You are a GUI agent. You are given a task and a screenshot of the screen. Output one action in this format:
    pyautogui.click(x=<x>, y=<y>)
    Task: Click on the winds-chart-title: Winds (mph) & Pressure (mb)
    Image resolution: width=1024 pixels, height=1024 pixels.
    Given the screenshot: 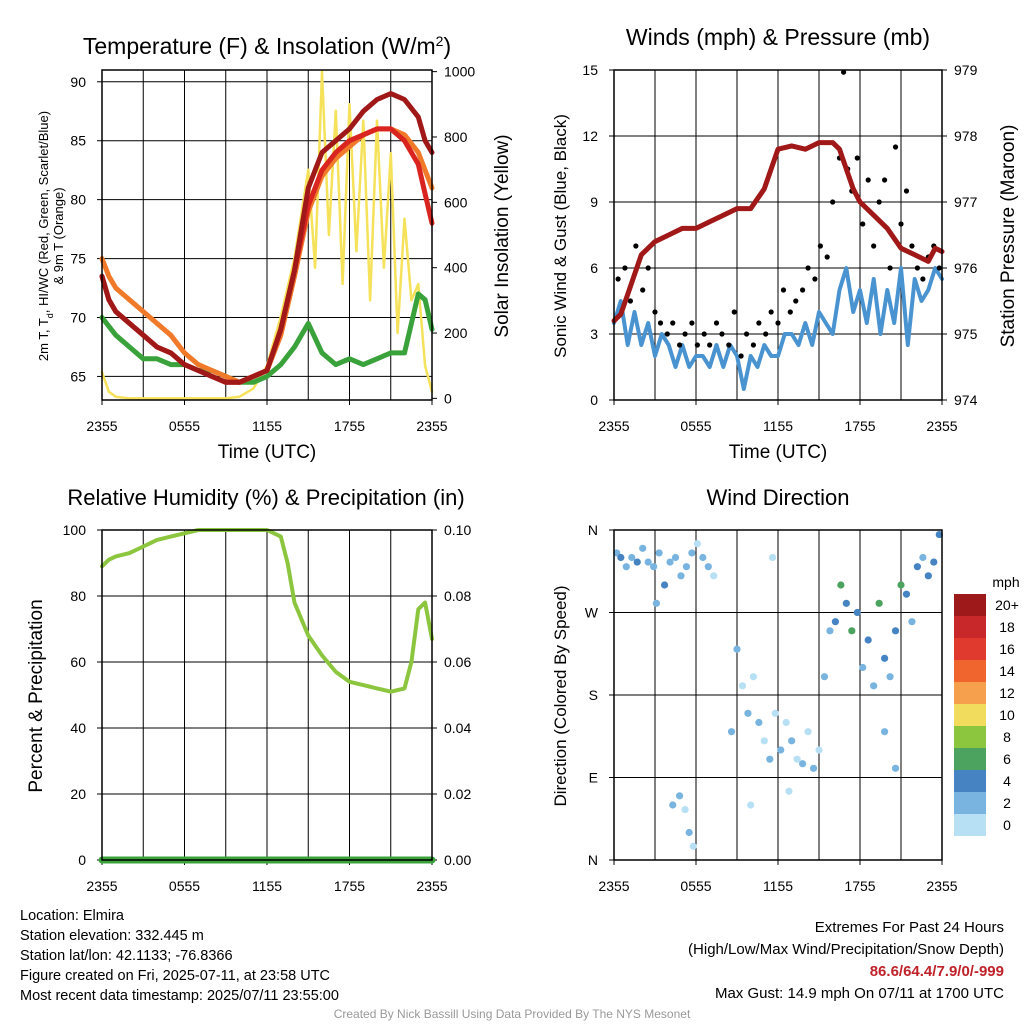 What is the action you would take?
    pyautogui.click(x=778, y=37)
    